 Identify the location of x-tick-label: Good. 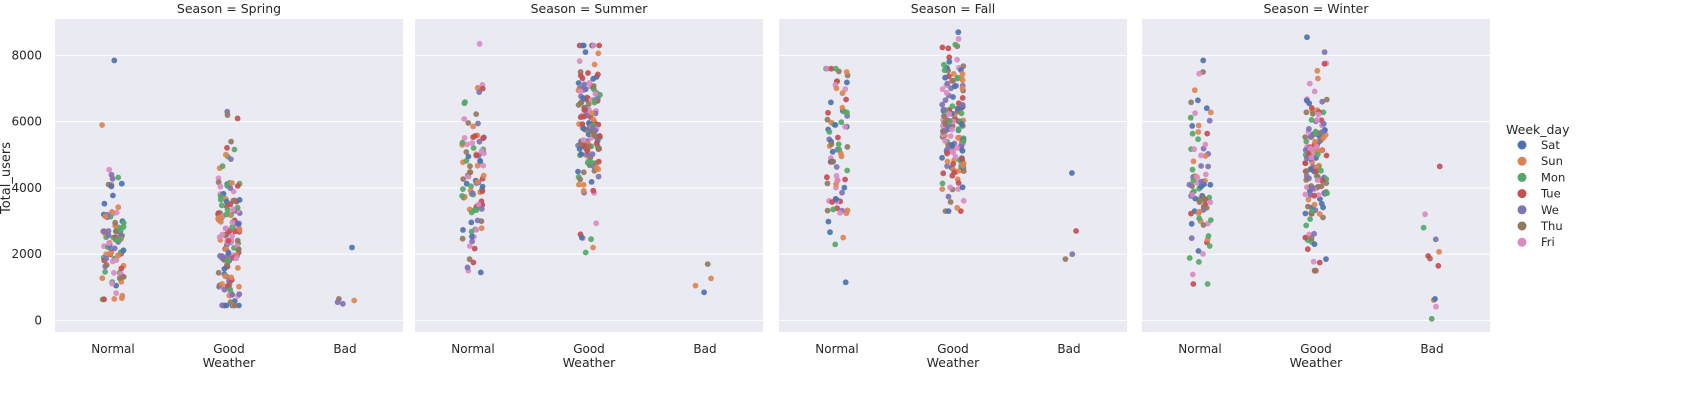
(229, 349).